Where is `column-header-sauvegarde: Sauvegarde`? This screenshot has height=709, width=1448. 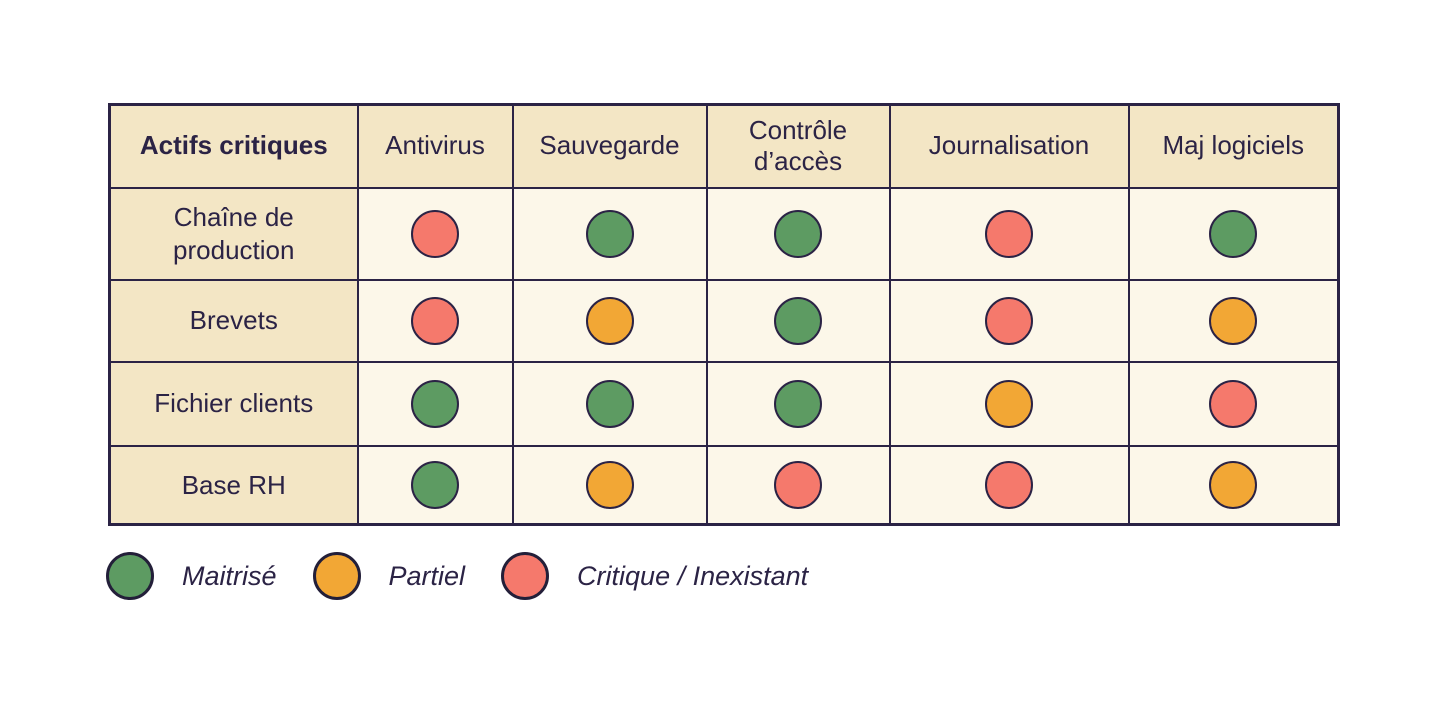 column-header-sauvegarde: Sauvegarde is located at coordinates (609, 146).